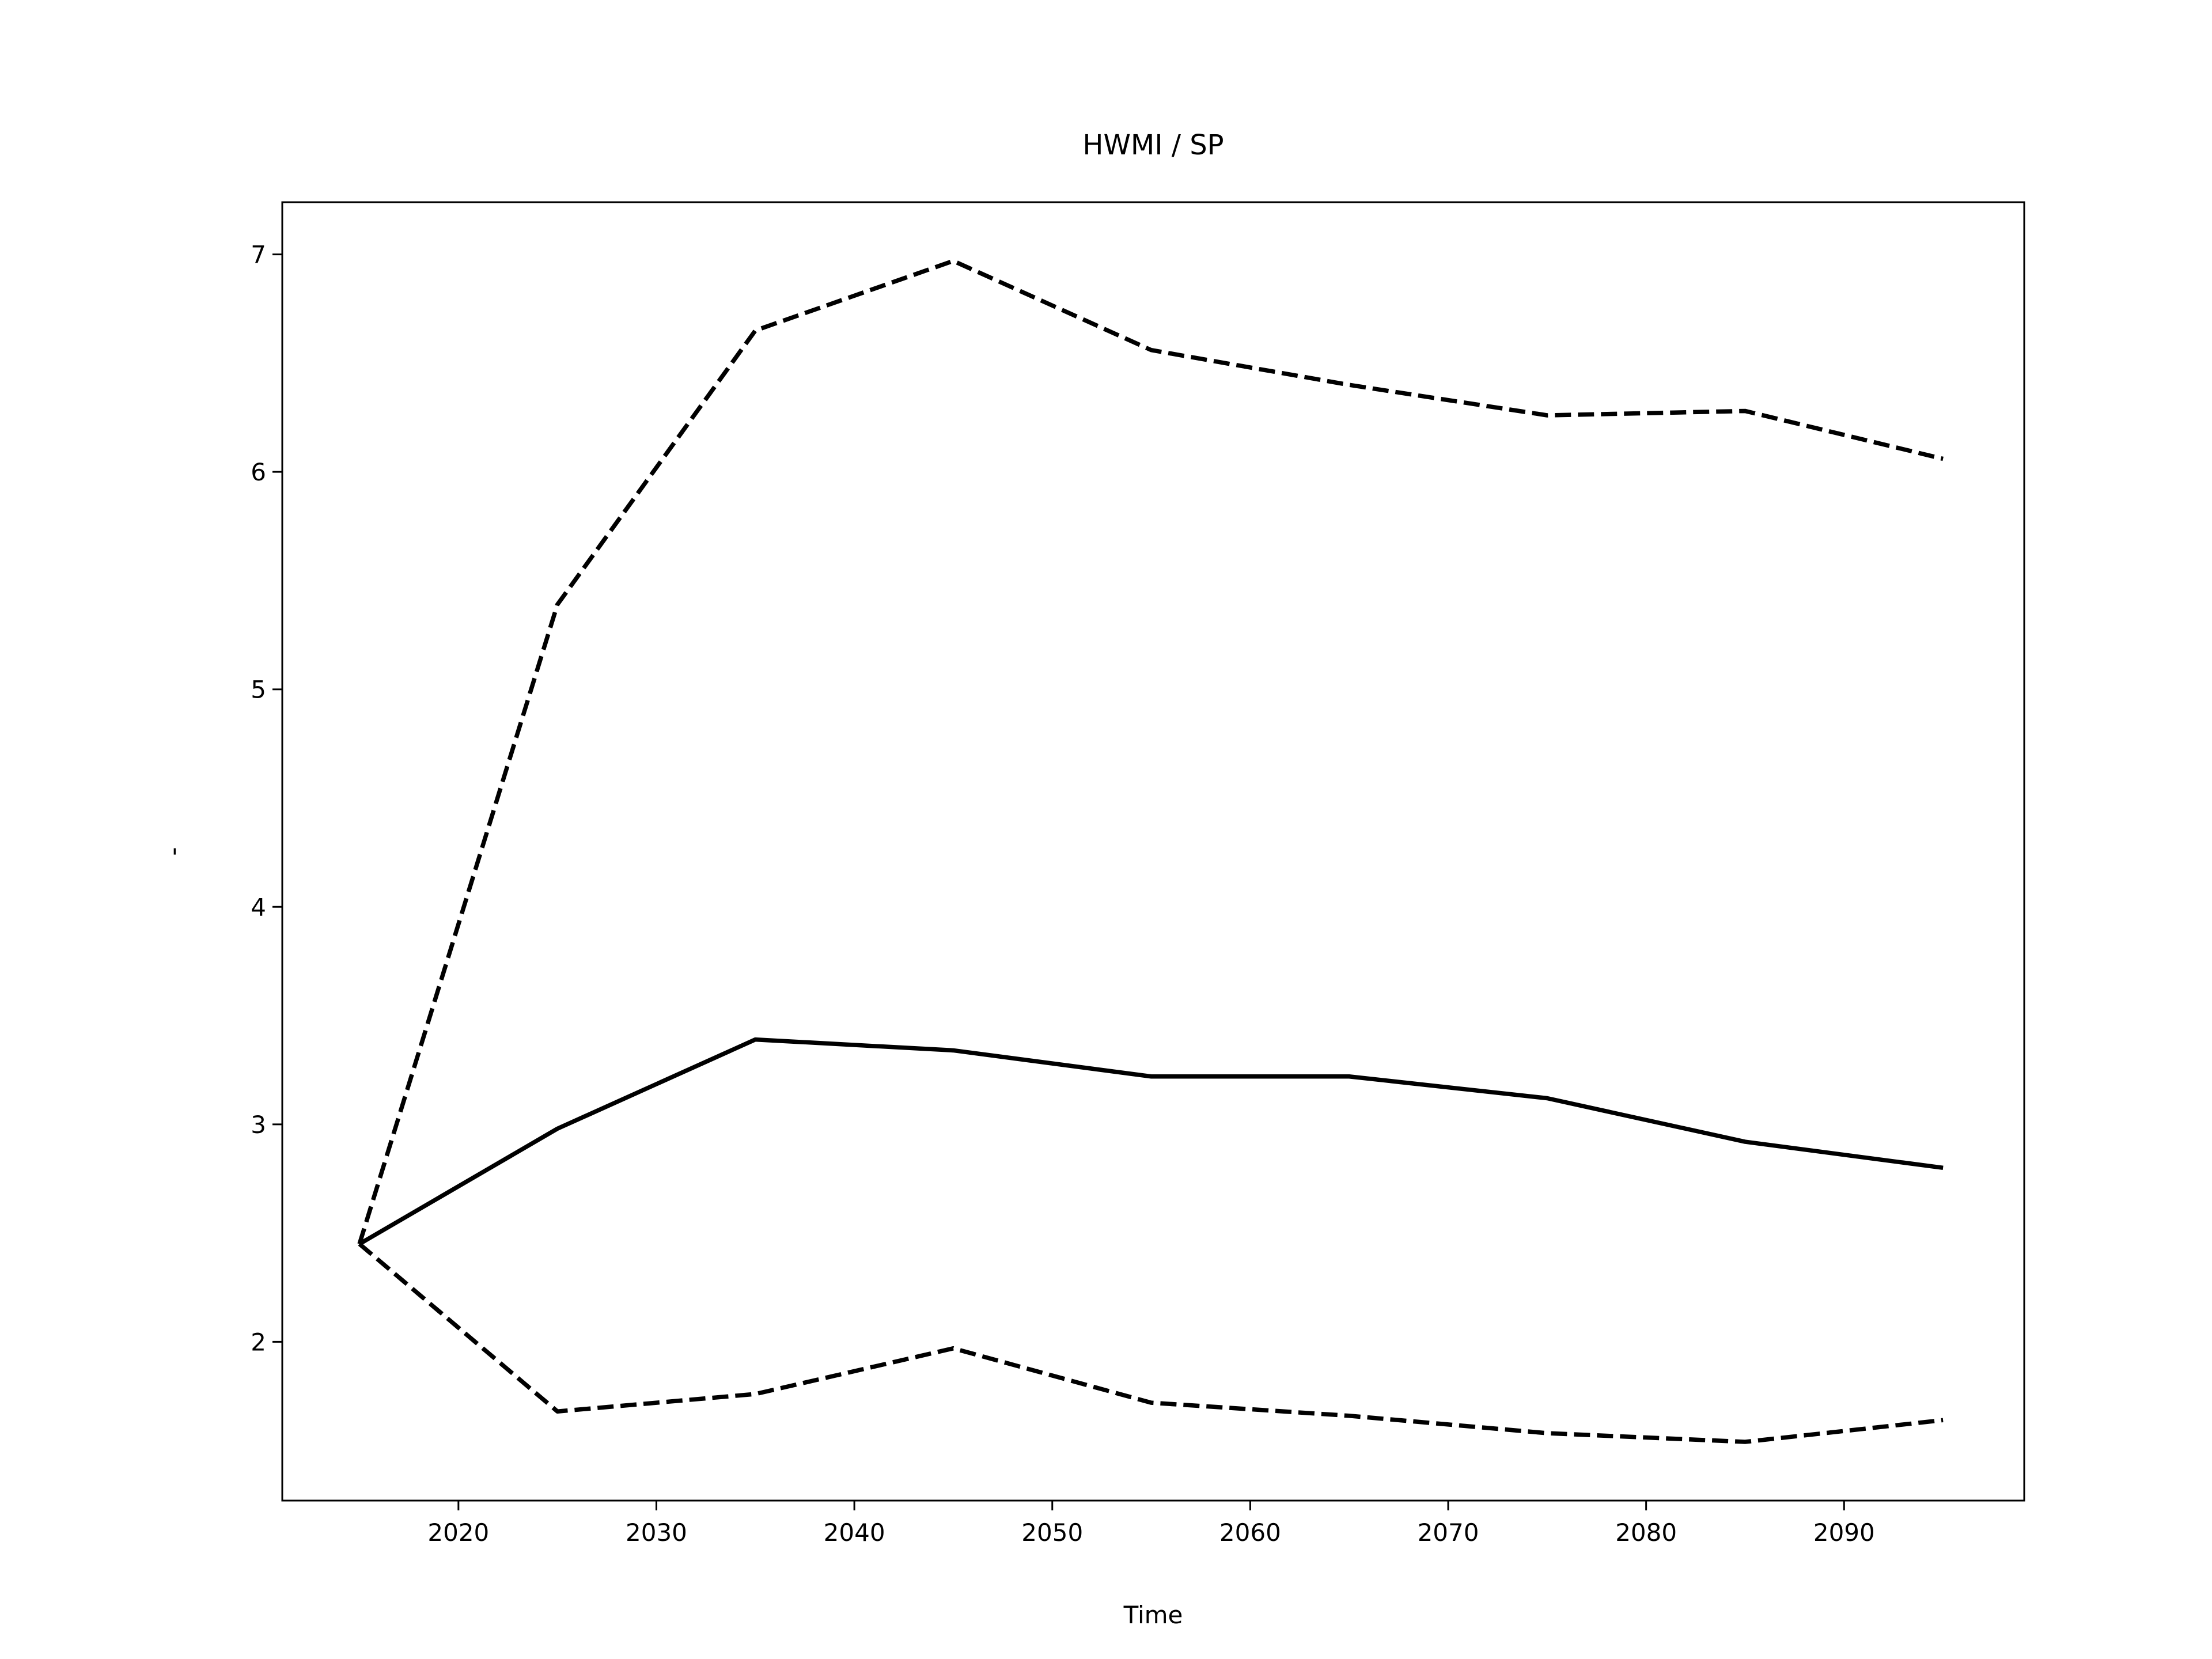 The height and width of the screenshot is (1659, 2212). Describe the element at coordinates (1153, 1615) in the screenshot. I see `x-axis-label: Time` at that location.